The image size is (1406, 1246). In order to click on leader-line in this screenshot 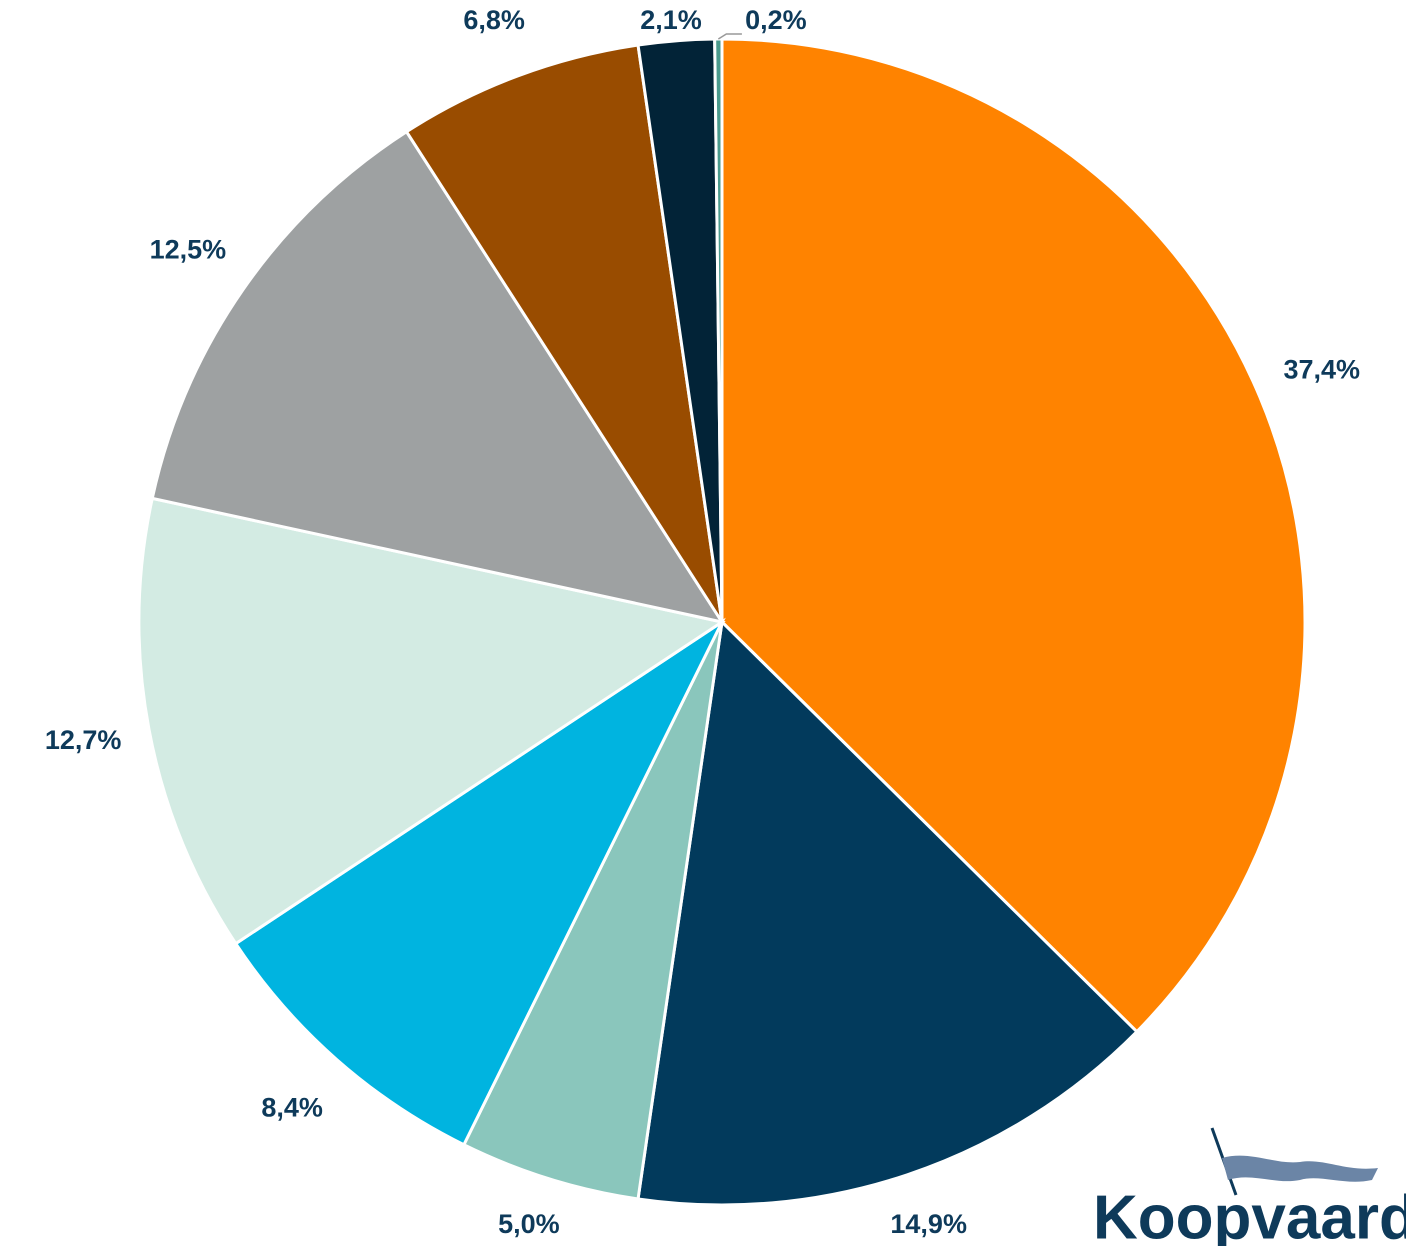, I will do `click(729, 36)`.